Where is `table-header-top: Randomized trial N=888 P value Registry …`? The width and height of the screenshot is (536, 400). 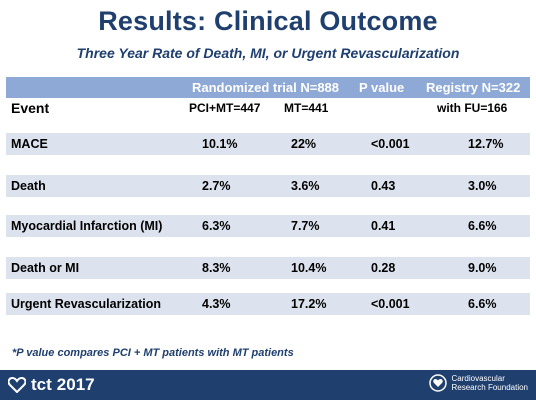 table-header-top: Randomized trial N=888 P value Registry … is located at coordinates (268, 87).